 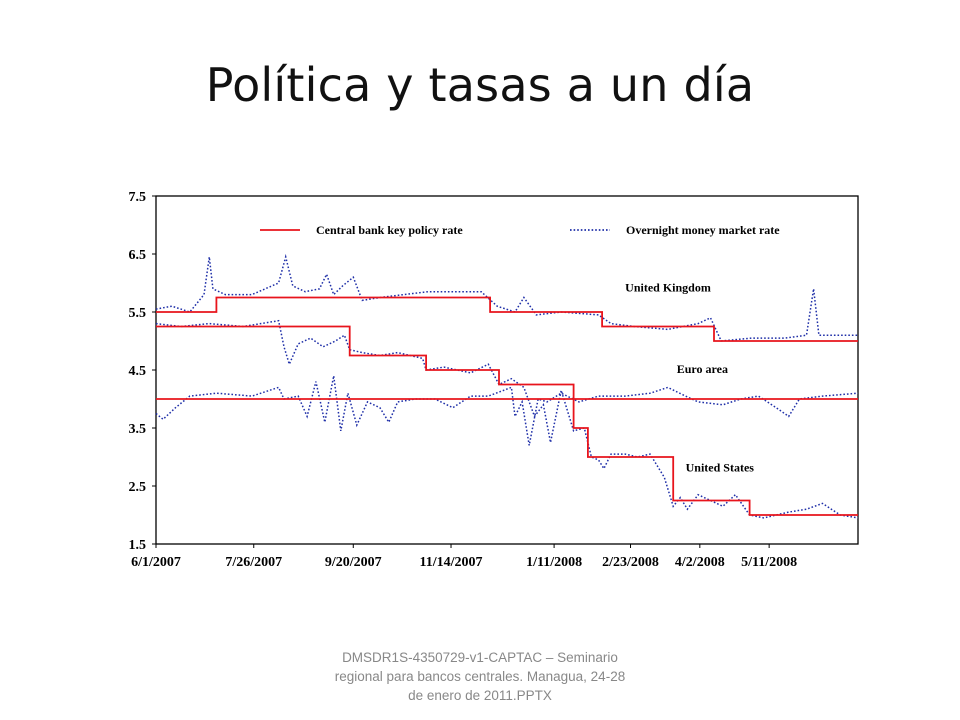 I want to click on y-tick-label: 7.5, so click(x=138, y=197).